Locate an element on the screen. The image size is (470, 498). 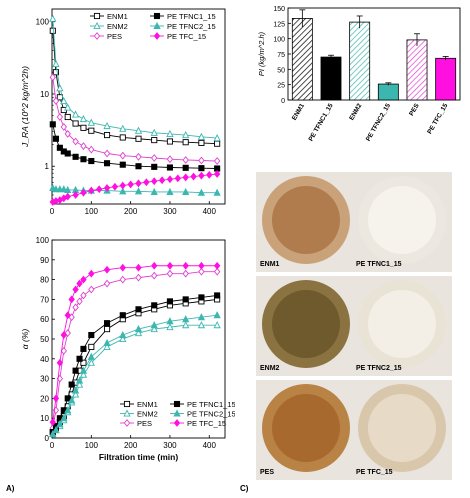
y-tick-label: 50 is located at coordinates (281, 70).